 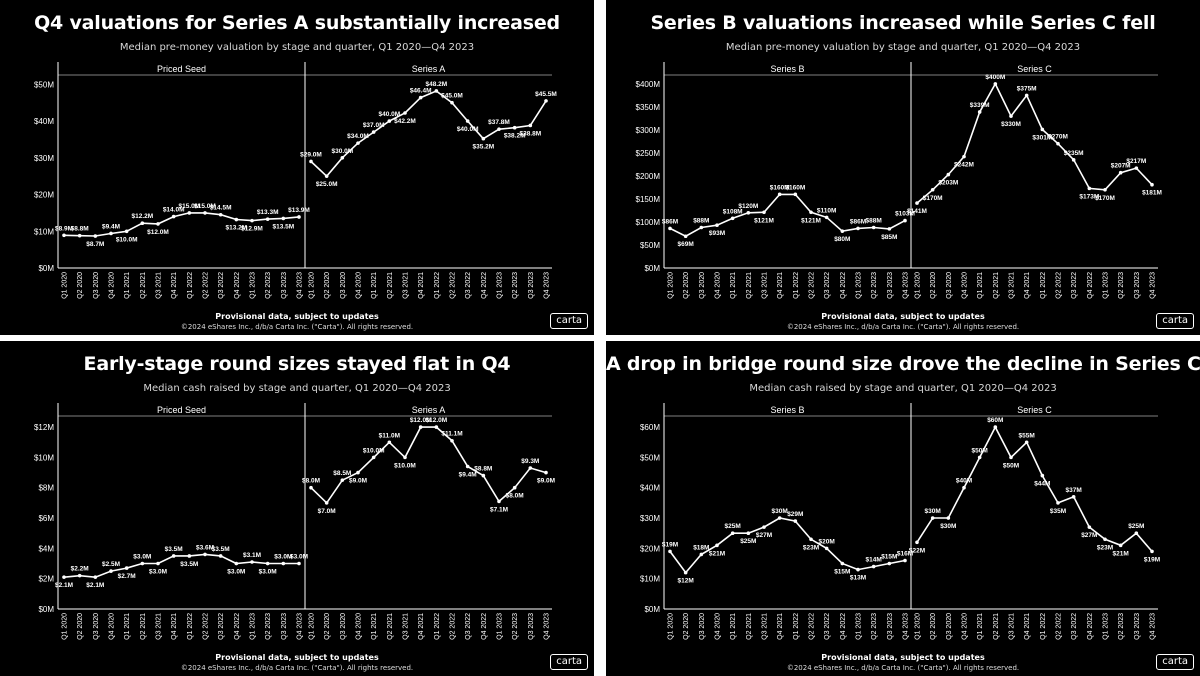 What do you see at coordinates (787, 69) in the screenshot?
I see `facet-label: Series B` at bounding box center [787, 69].